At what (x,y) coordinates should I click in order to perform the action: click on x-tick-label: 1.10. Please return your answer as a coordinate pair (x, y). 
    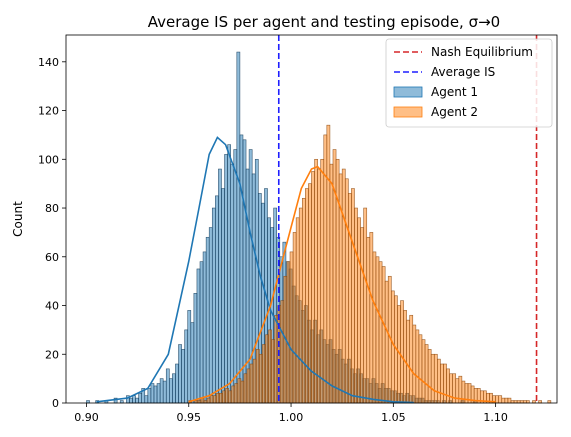
    Looking at the image, I should click on (495, 417).